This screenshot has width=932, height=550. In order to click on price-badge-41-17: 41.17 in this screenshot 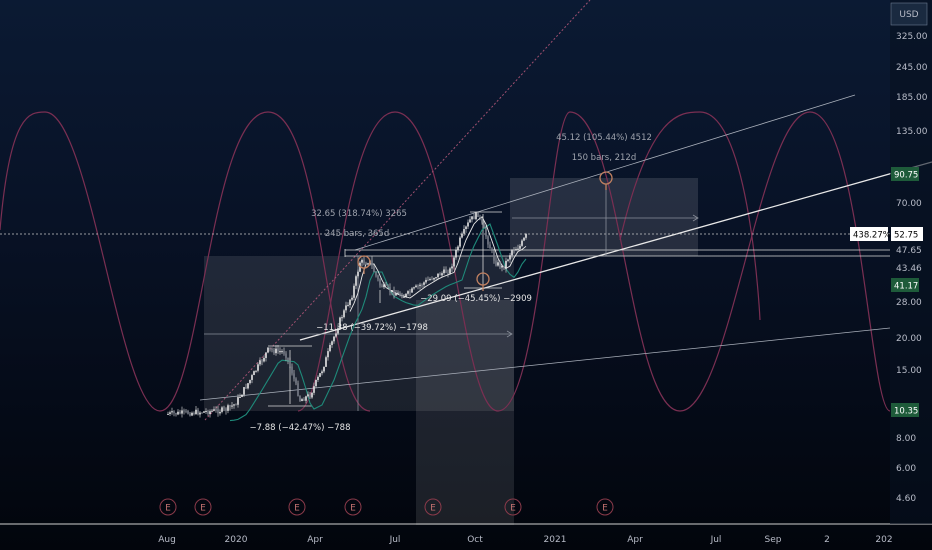, I will do `click(905, 285)`.